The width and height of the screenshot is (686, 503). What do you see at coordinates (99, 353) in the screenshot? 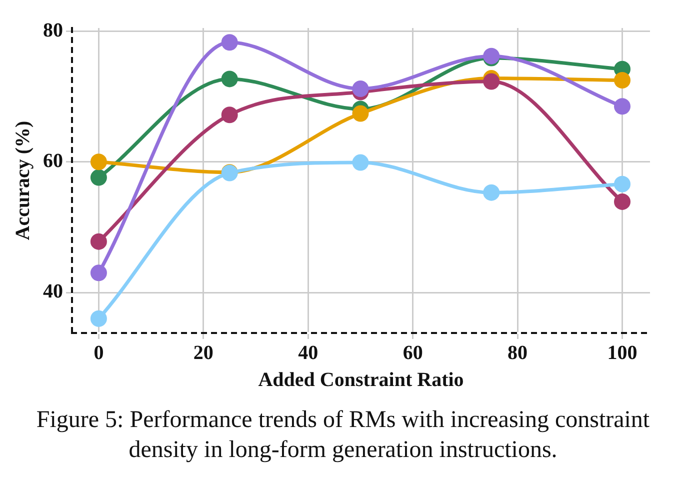
I see `x-tick-label: 0` at bounding box center [99, 353].